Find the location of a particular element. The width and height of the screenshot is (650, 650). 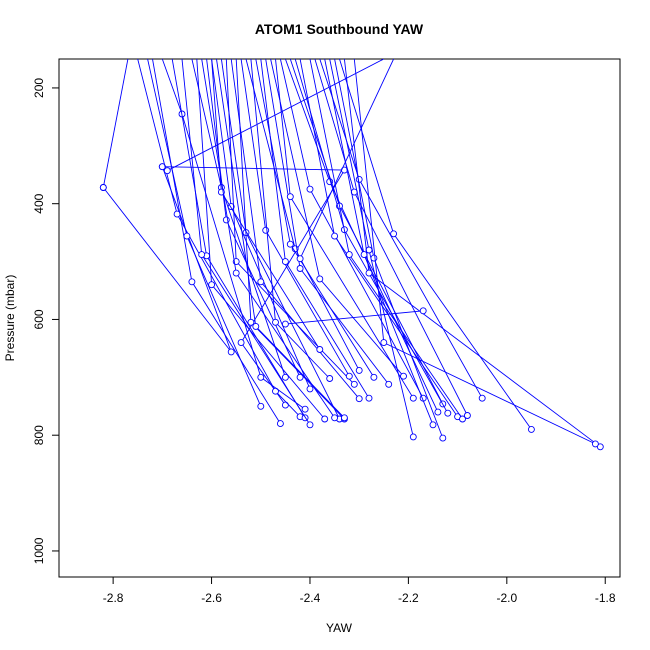

x-axis: -2.8 -2.6 -2.4 -2.2 -2.0 -1.8 is located at coordinates (359, 590).